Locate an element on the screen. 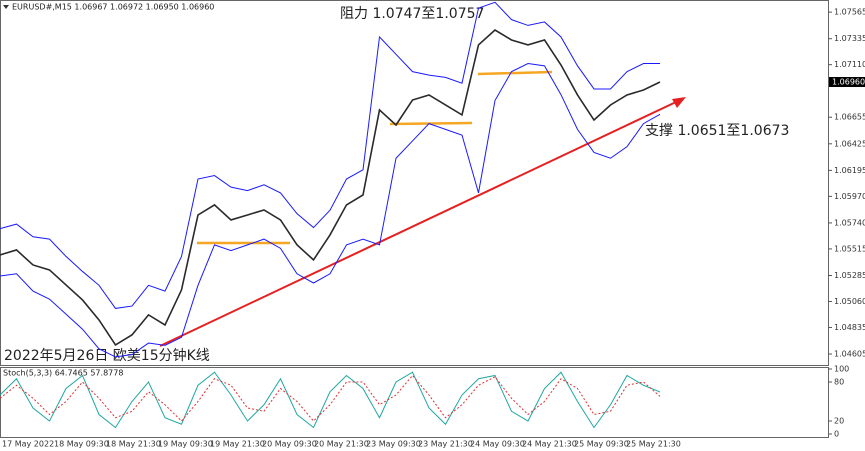 The height and width of the screenshot is (451, 865). x-tick-label: 18 May 21:30 is located at coordinates (133, 444).